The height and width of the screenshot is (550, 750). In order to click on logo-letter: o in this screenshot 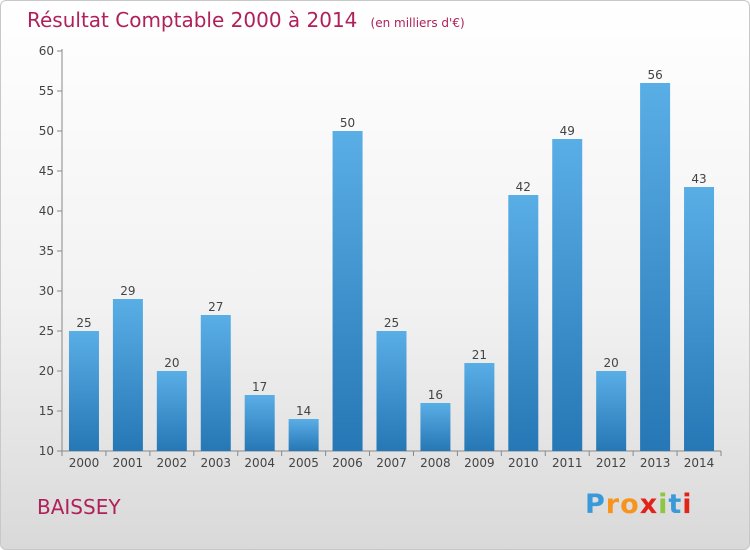, I will do `click(630, 504)`.